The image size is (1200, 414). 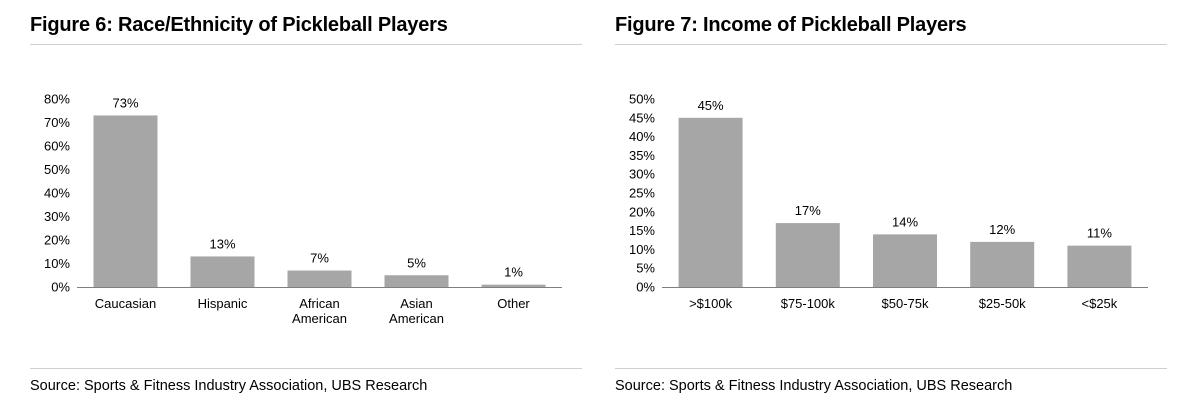 I want to click on figure-7-bottom-rule, so click(x=891, y=368).